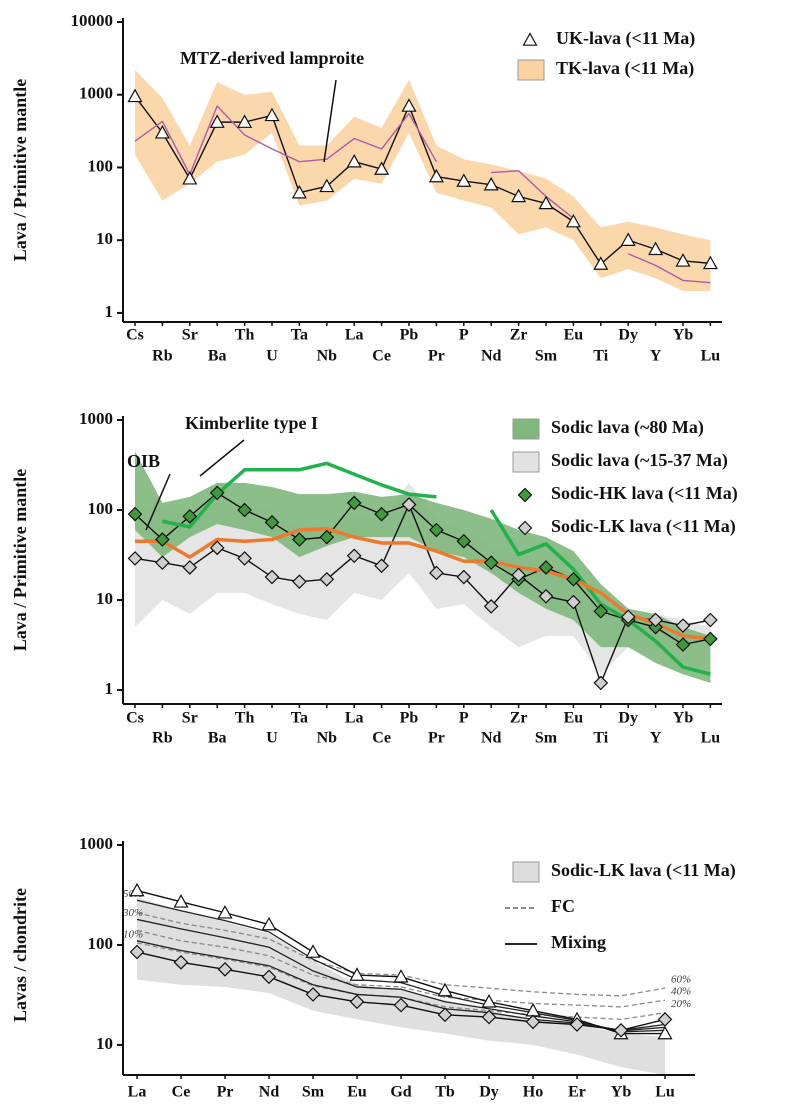  I want to click on x-tick-label: Lu, so click(711, 356).